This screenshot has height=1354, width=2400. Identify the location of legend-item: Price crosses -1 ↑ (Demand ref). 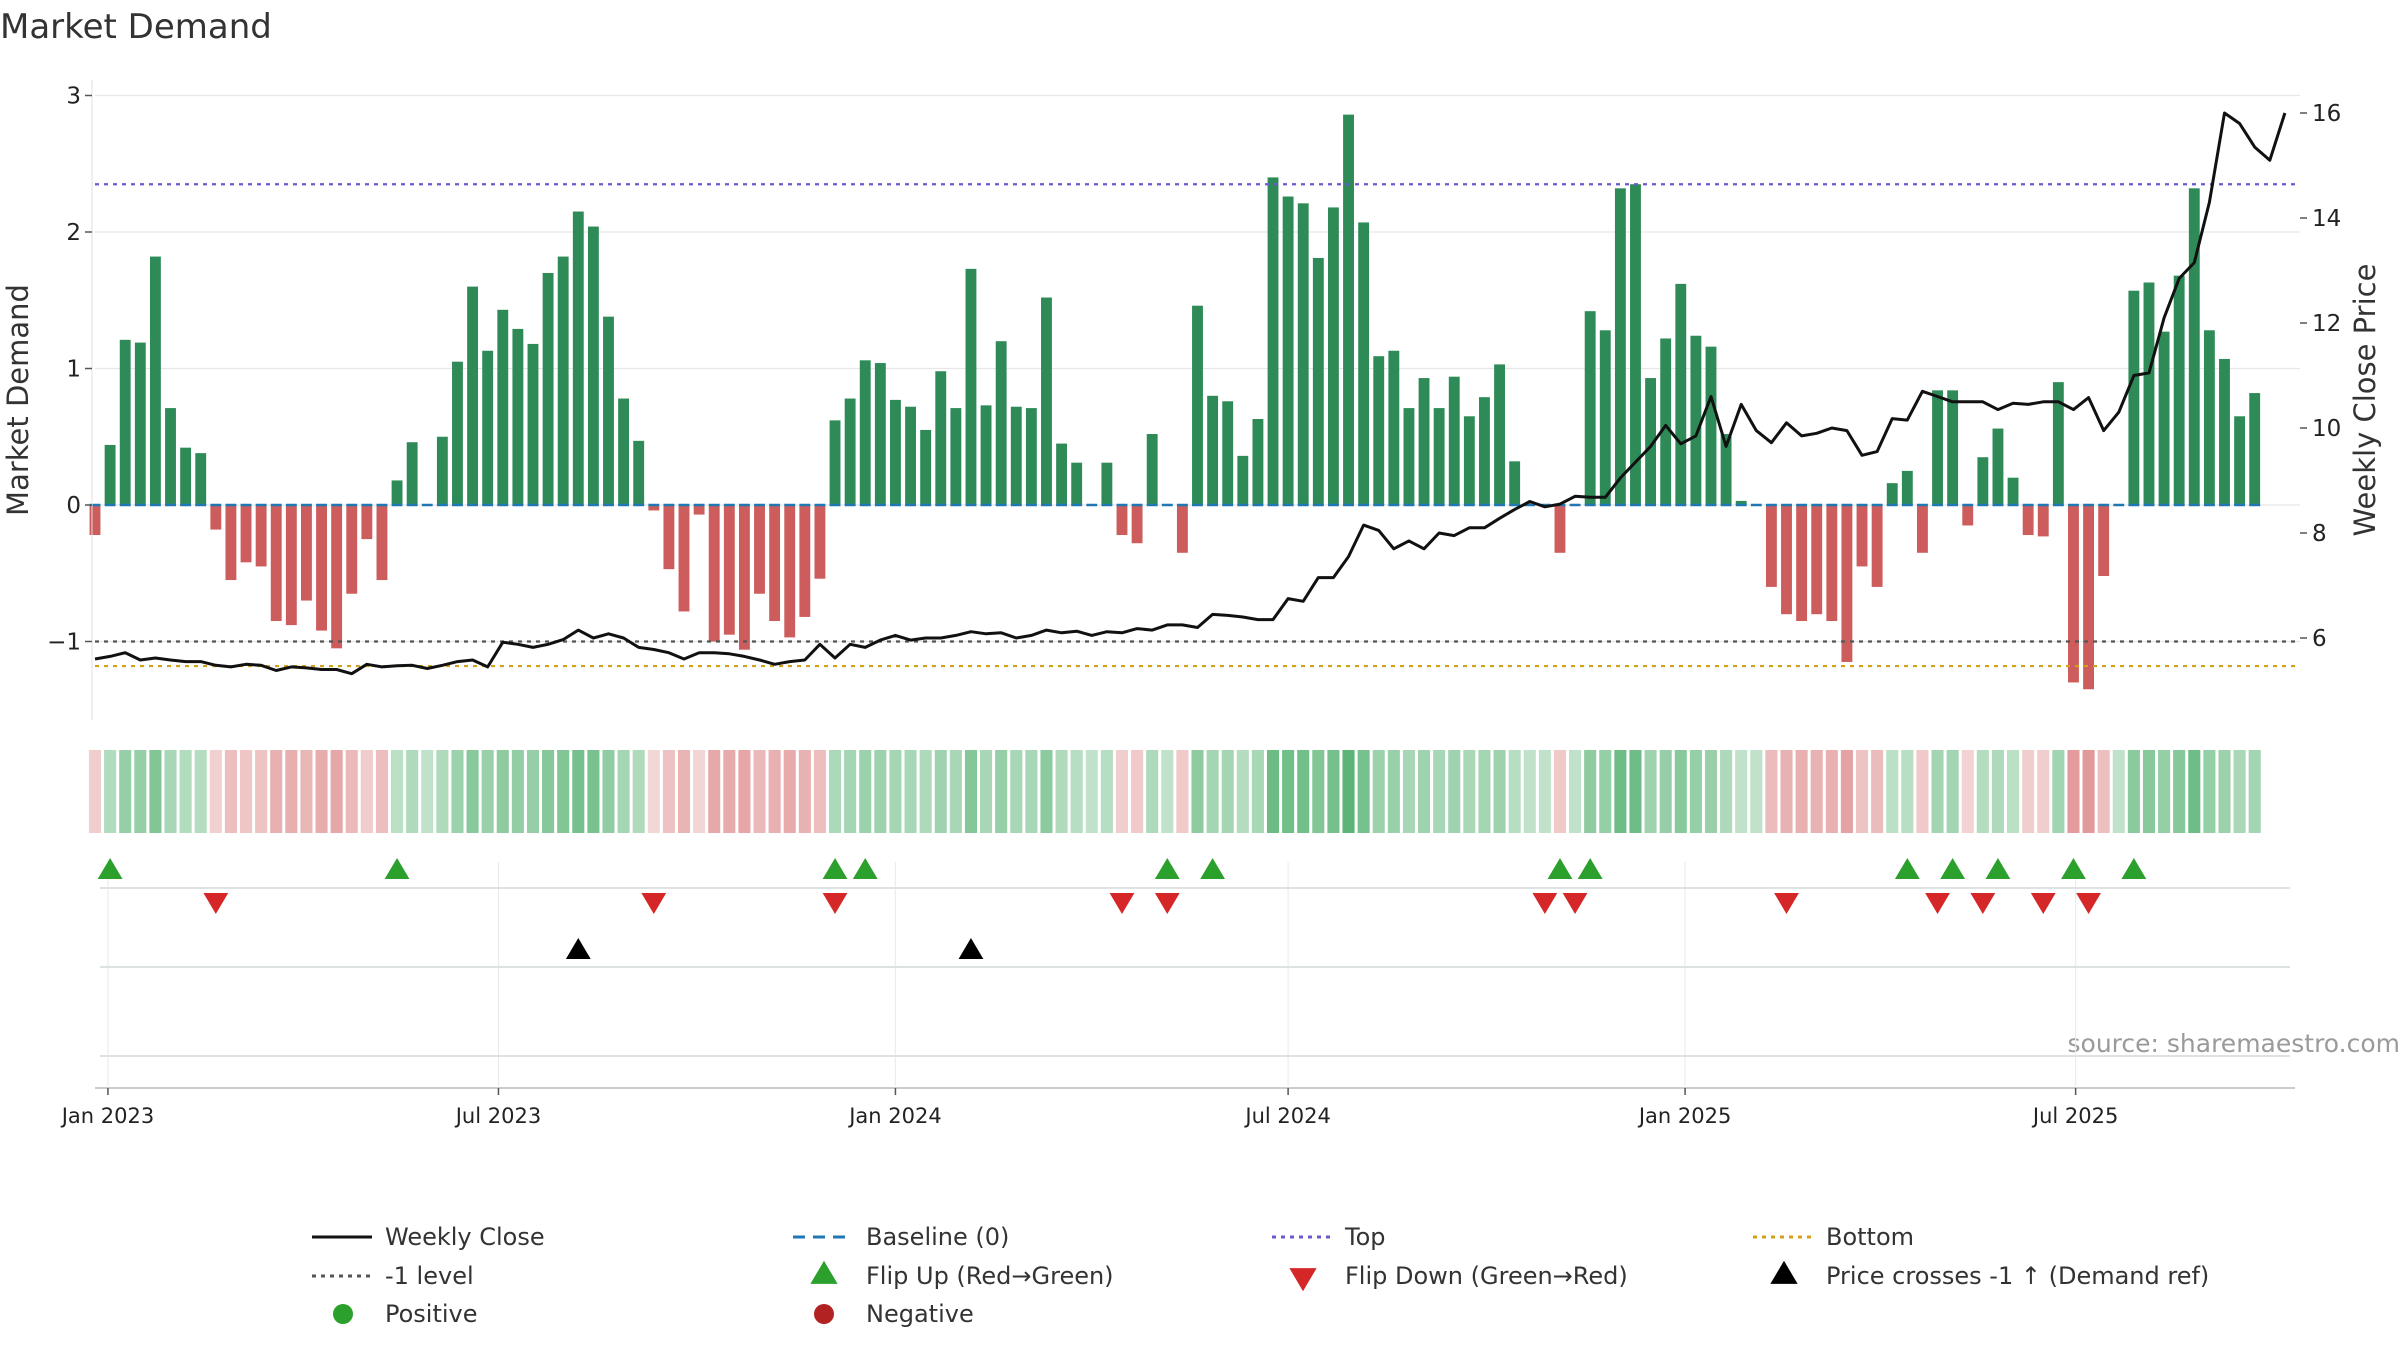
(1989, 1275).